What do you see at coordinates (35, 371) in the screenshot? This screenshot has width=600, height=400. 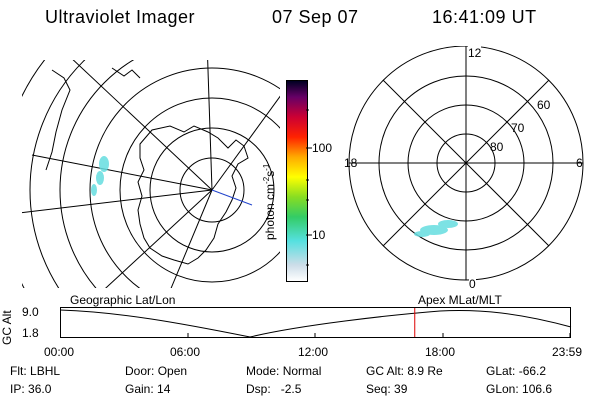 I see `info-filter: Flt: LBHL` at bounding box center [35, 371].